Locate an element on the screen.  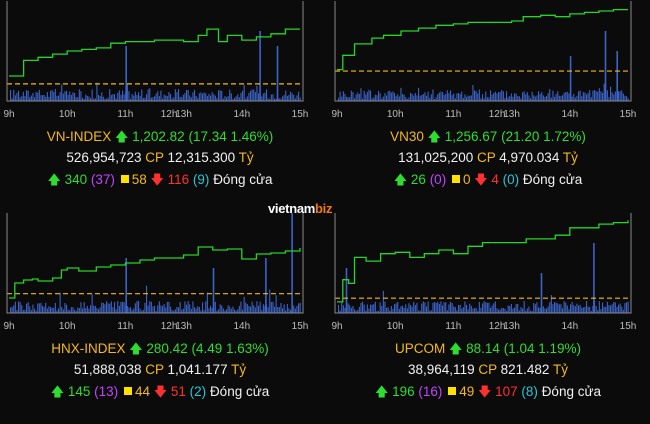
cp-label: CP is located at coordinates (487, 369).